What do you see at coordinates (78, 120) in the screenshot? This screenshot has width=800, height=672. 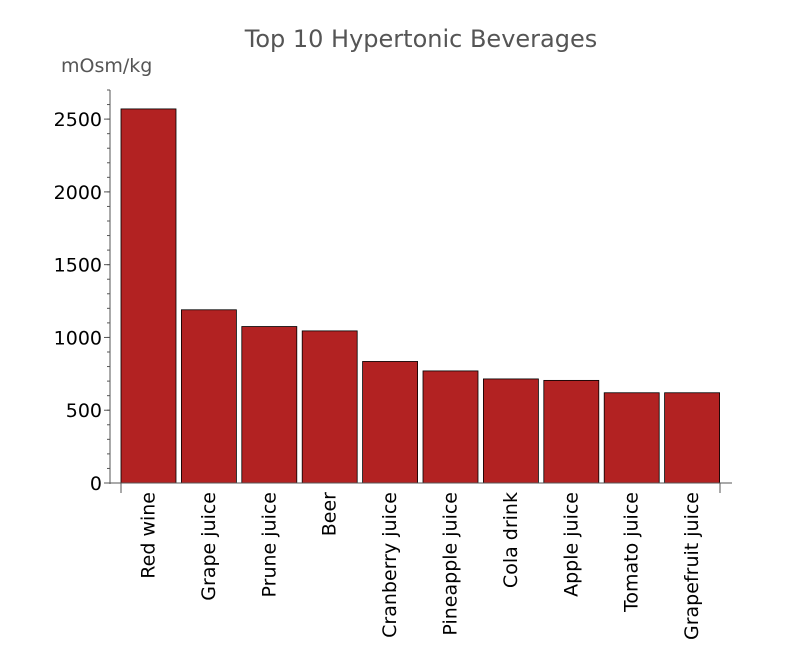 I see `y-tick-label-5: 2500` at bounding box center [78, 120].